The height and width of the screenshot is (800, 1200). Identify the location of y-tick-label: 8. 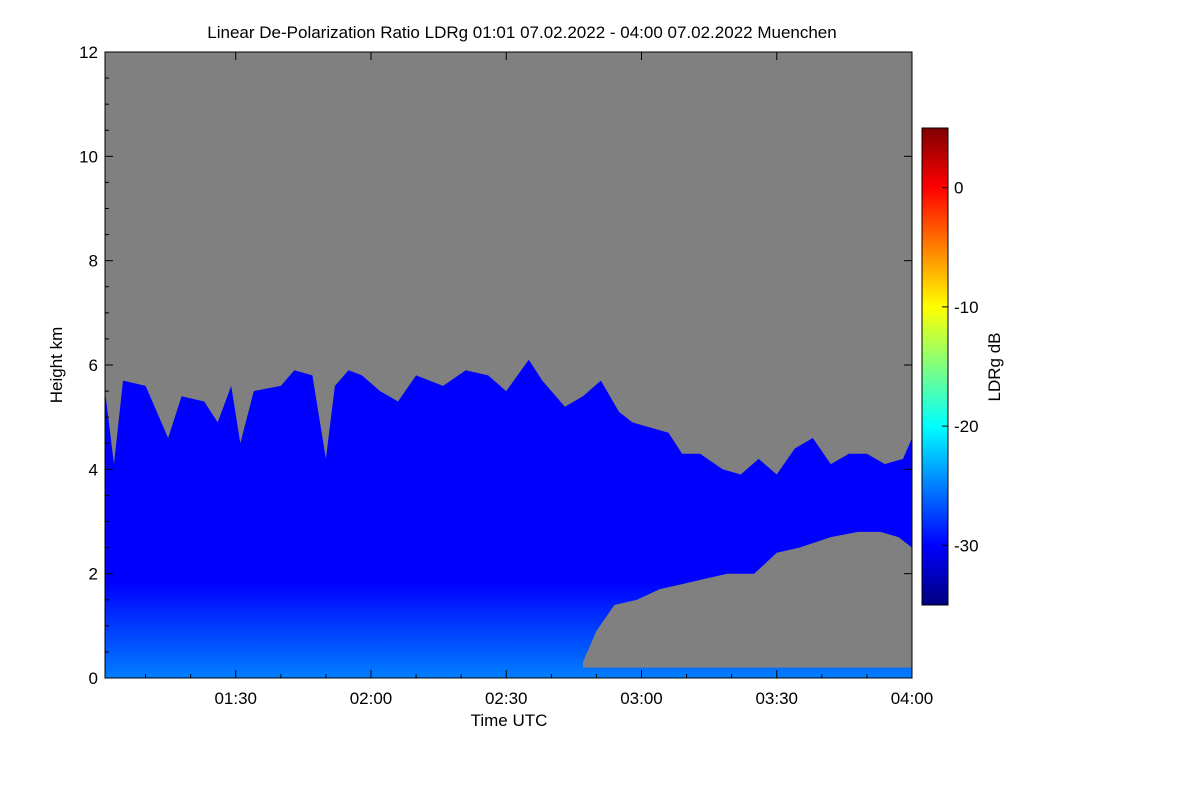
(93, 261).